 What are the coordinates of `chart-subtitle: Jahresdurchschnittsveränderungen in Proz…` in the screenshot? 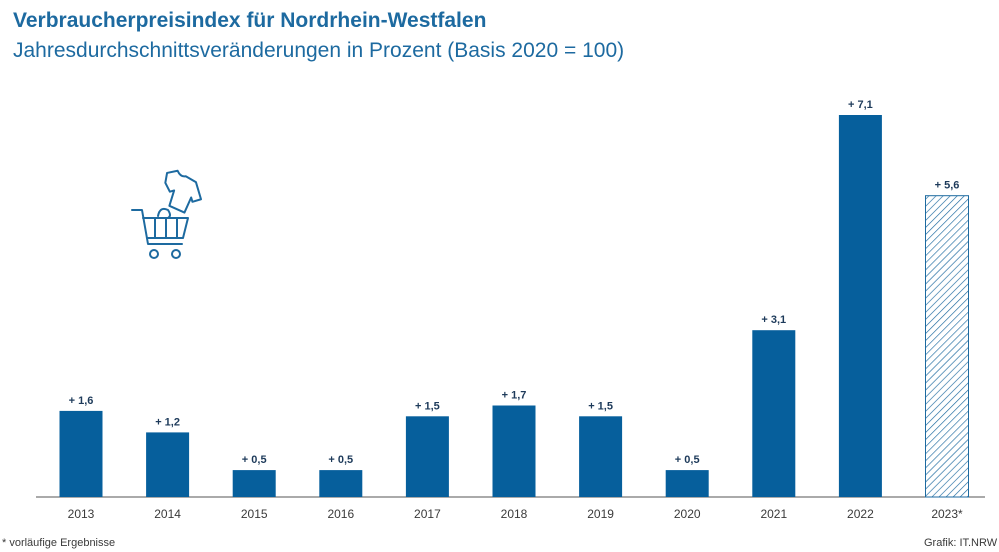 It's located at (319, 50).